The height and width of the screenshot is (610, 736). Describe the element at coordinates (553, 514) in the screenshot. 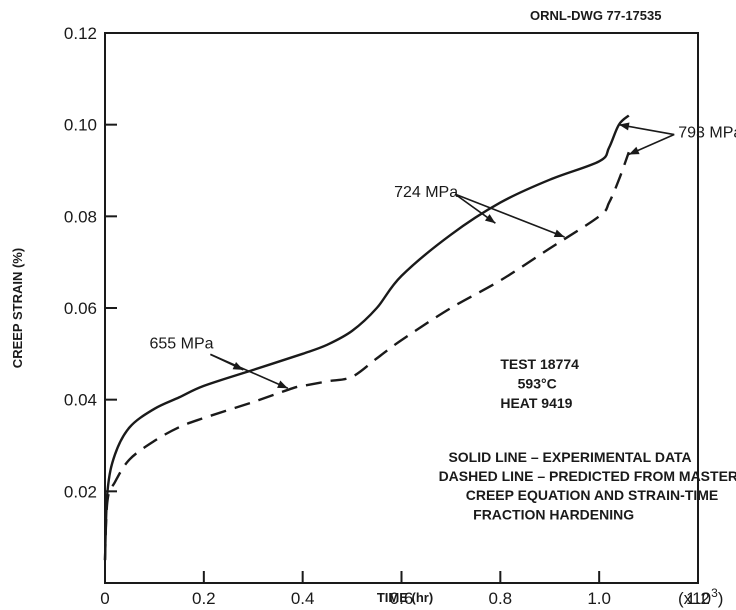

I see `chart-note: FRACTION HARDENING` at that location.